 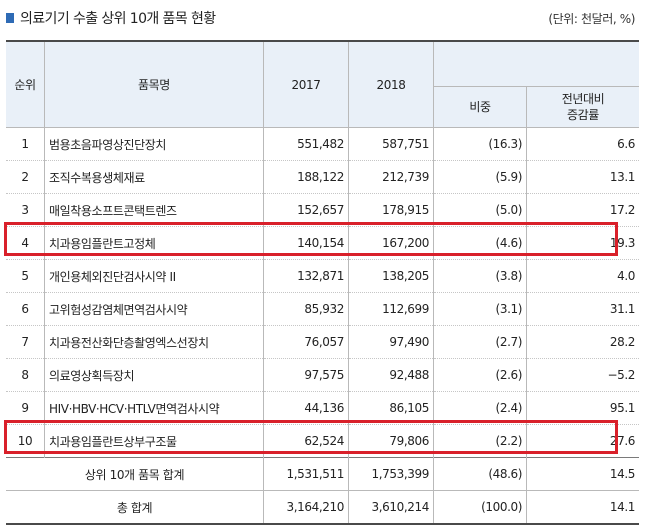 I want to click on subtotal-growth-cell: 14.5, so click(x=582, y=474).